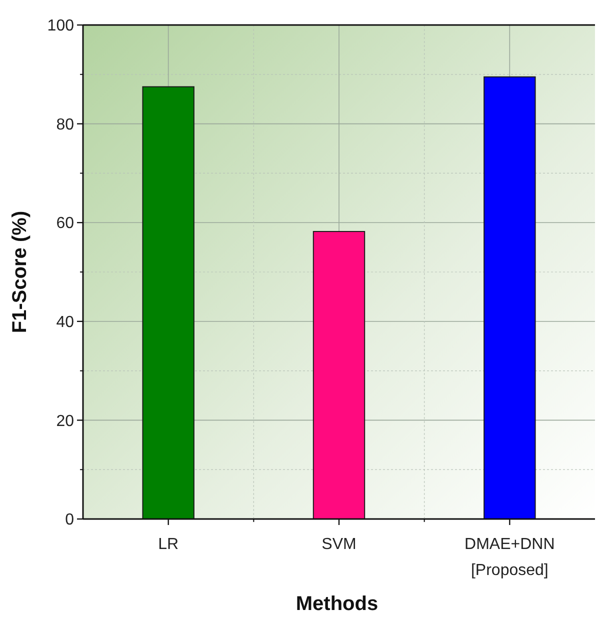 The height and width of the screenshot is (625, 597). I want to click on y-tick-label: 100, so click(60, 26).